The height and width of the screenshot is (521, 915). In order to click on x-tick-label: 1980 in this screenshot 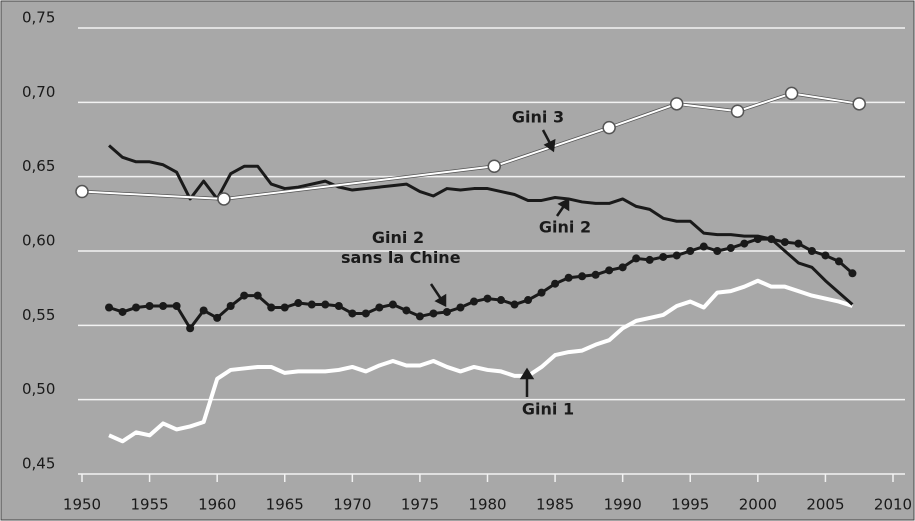, I will do `click(487, 505)`.